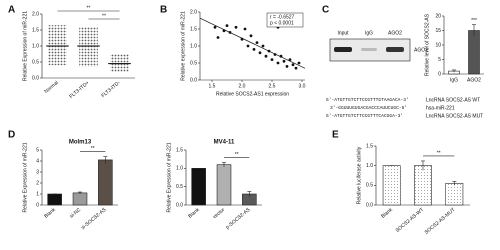 The height and width of the screenshot is (250, 500). What do you see at coordinates (51, 87) in the screenshot?
I see `x-tick-label: Normal` at bounding box center [51, 87].